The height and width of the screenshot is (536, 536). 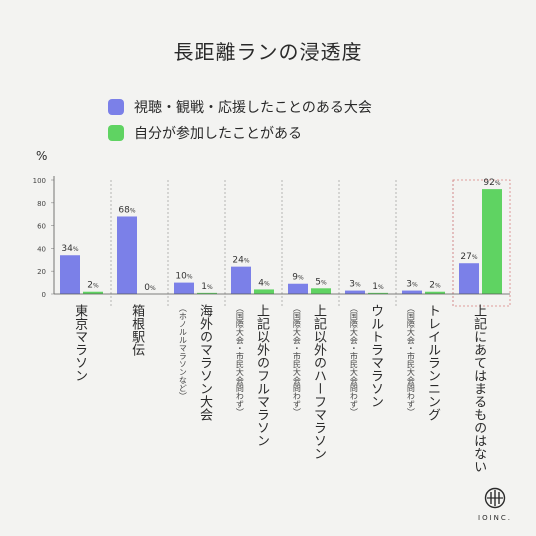 I want to click on brand-logo: IOINC., so click(x=495, y=504).